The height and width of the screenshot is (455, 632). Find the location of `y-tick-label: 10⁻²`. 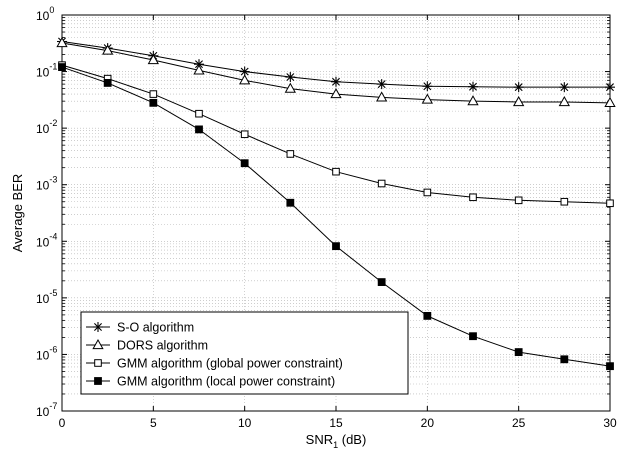

y-tick-label: 10⁻² is located at coordinates (46, 127).